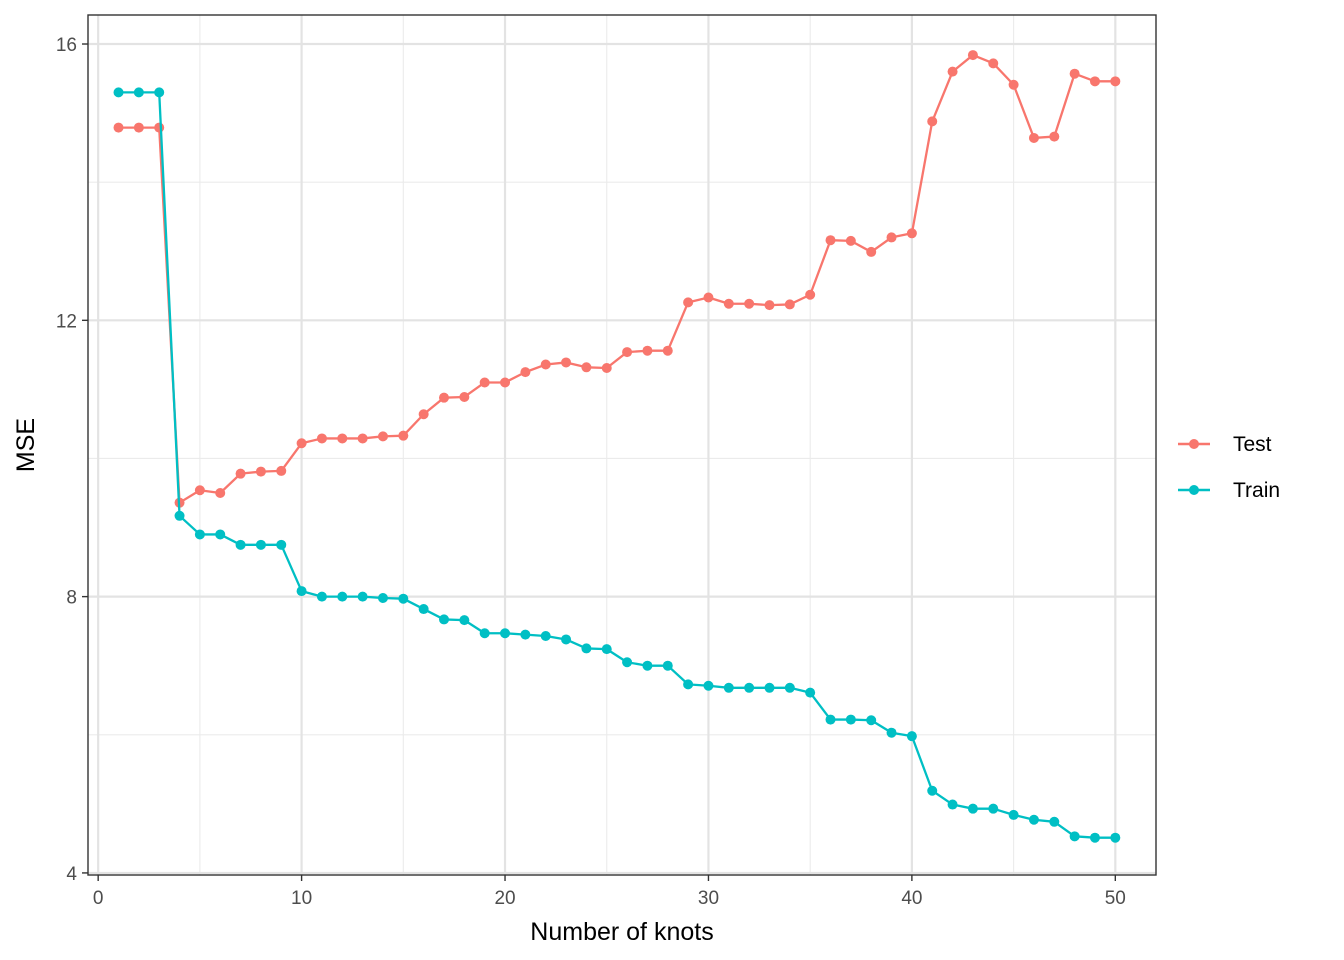 The width and height of the screenshot is (1344, 960). What do you see at coordinates (98, 898) in the screenshot?
I see `x-tick-label: 0` at bounding box center [98, 898].